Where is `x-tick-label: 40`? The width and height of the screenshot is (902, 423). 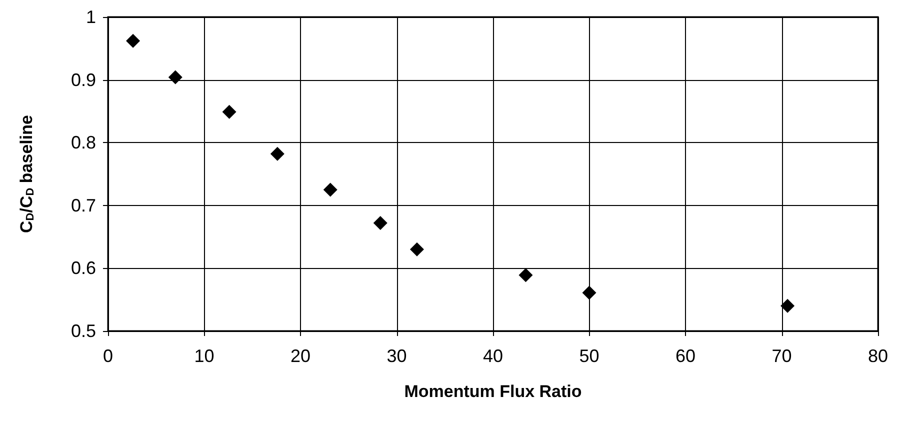
x-tick-label: 40 is located at coordinates (493, 356).